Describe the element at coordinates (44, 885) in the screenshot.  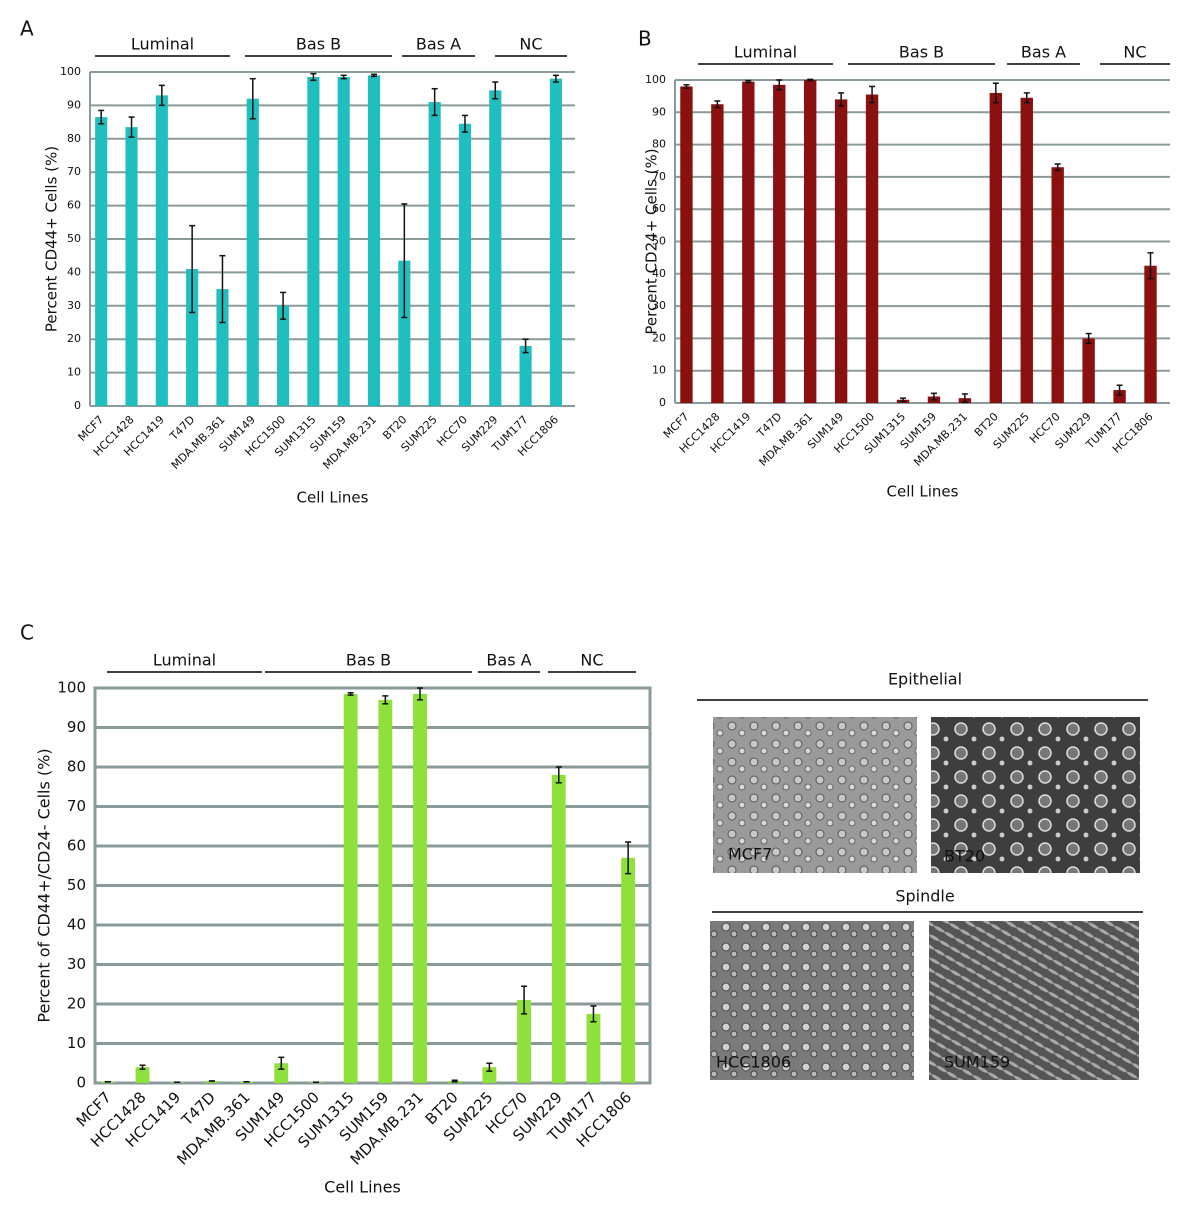
I see `y-axis-label: Percent of CD44+/CD24- Cells (%)` at that location.